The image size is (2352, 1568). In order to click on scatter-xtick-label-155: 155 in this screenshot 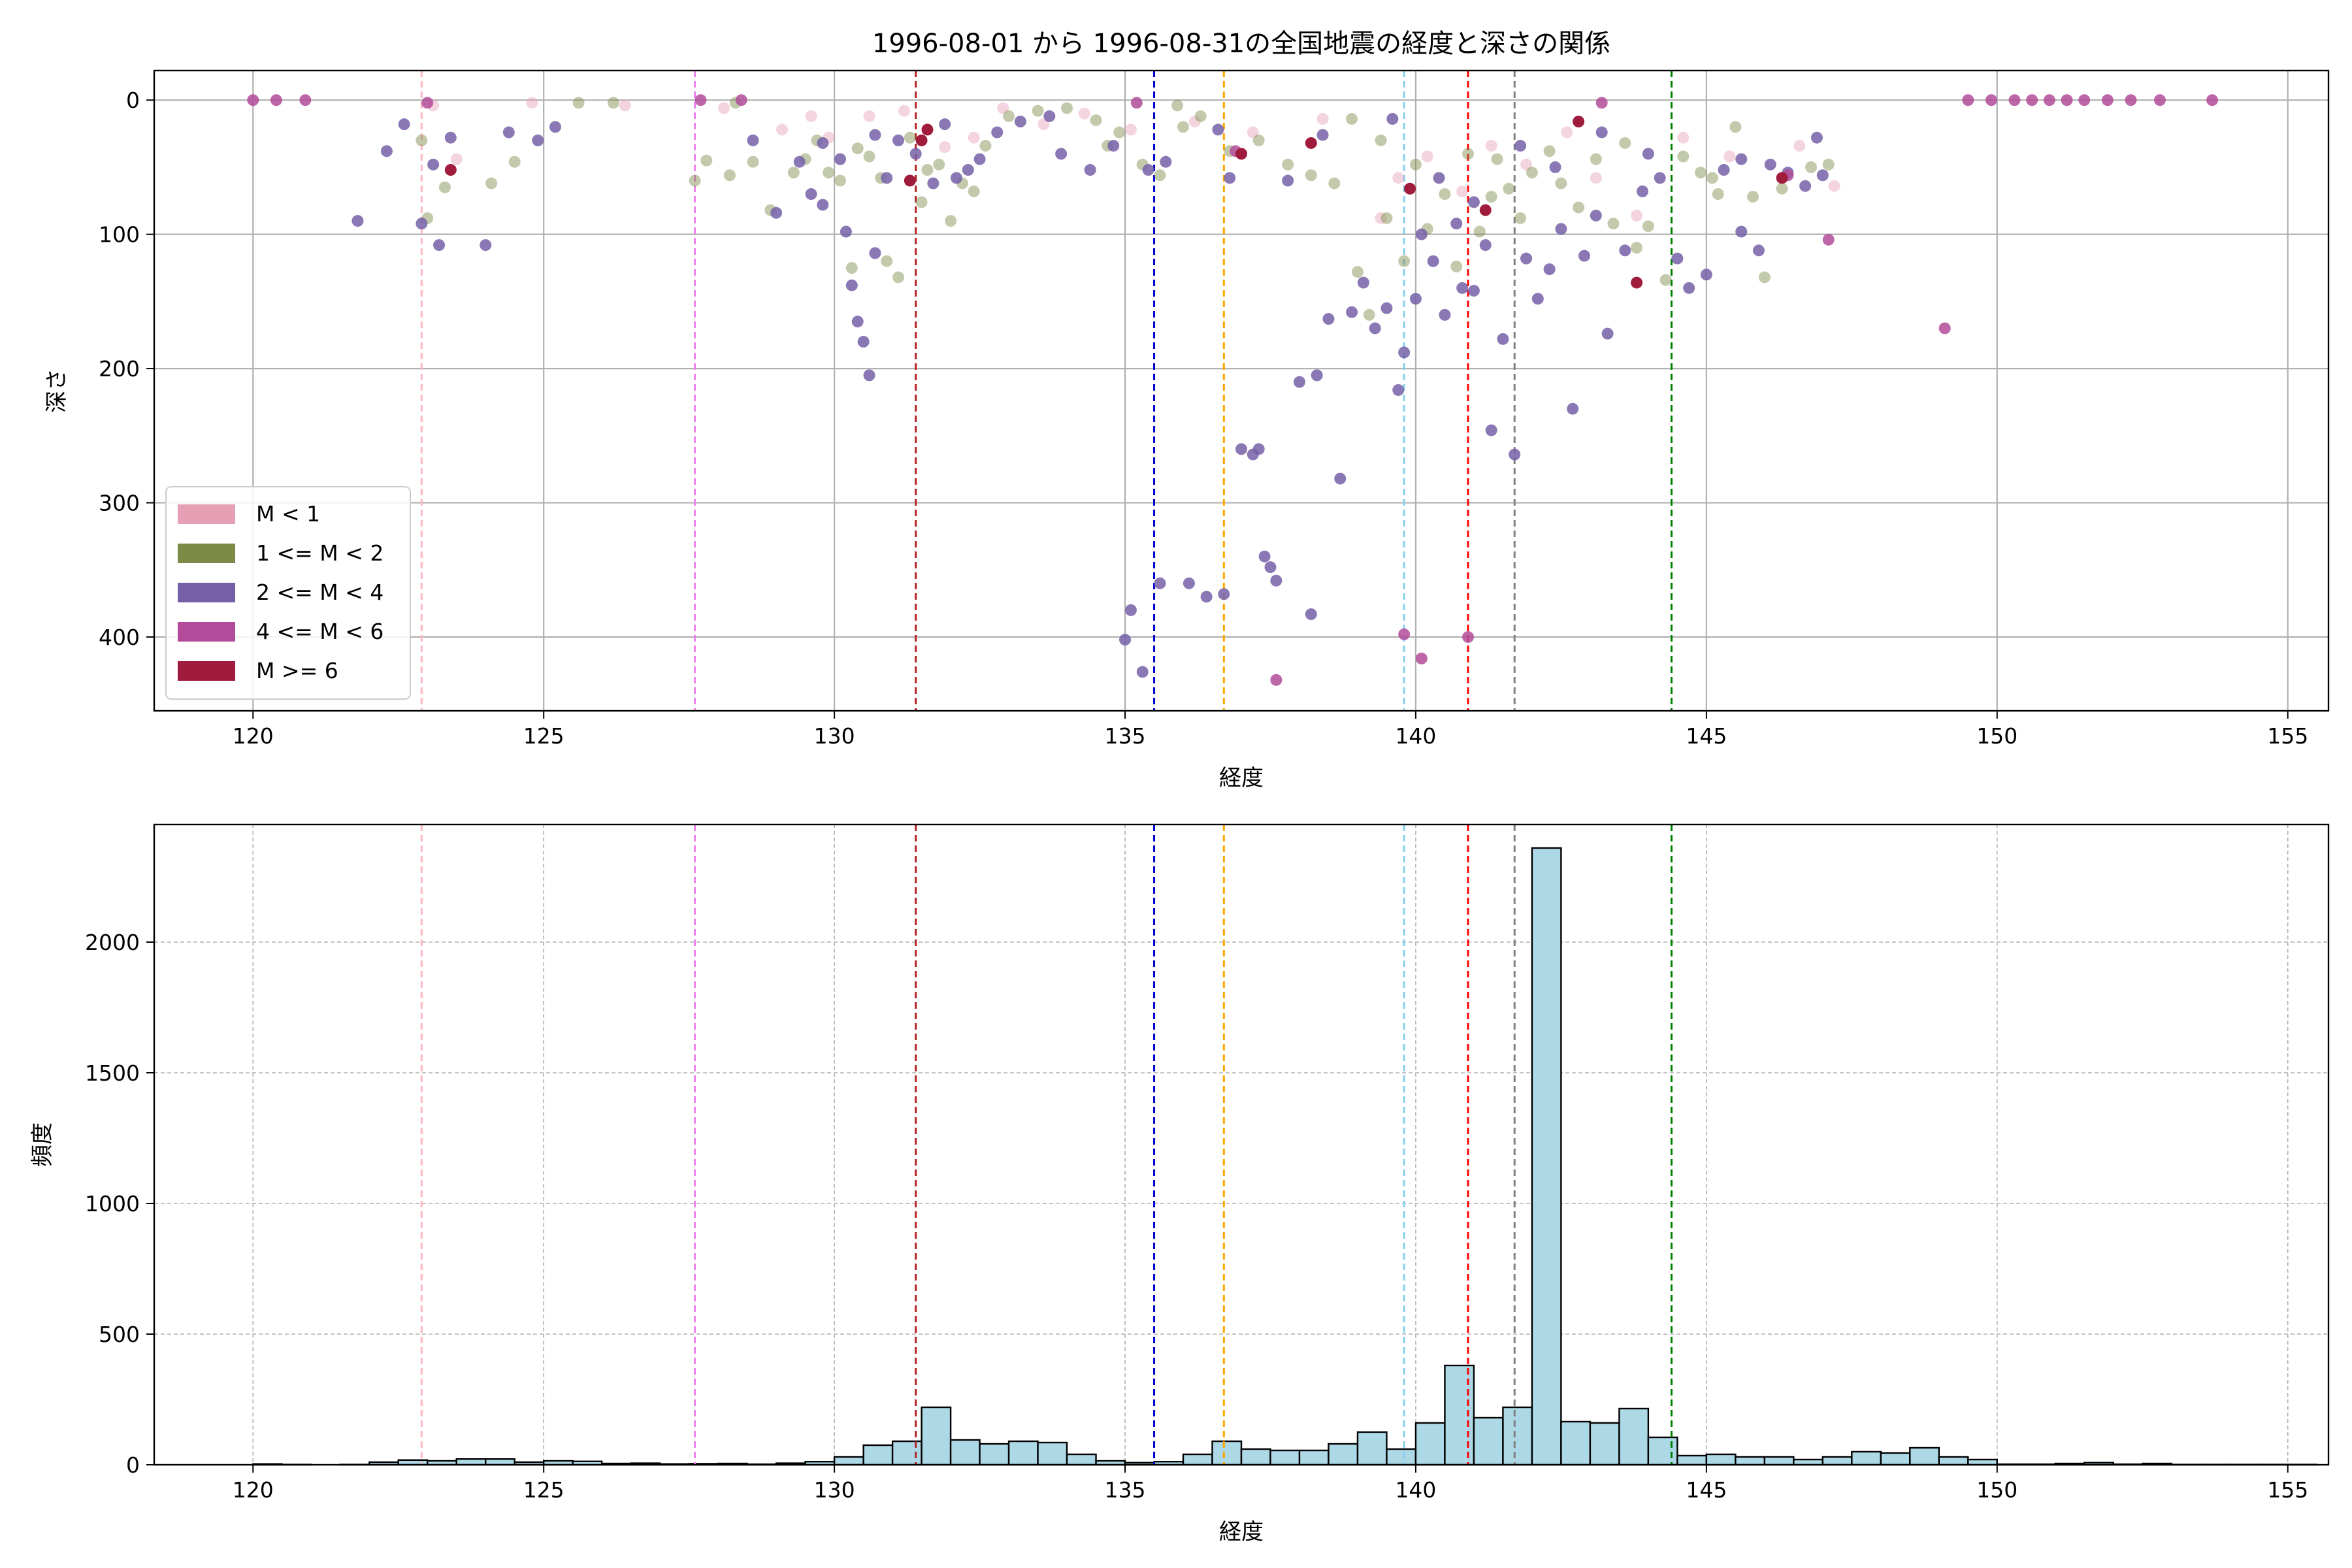, I will do `click(2287, 736)`.